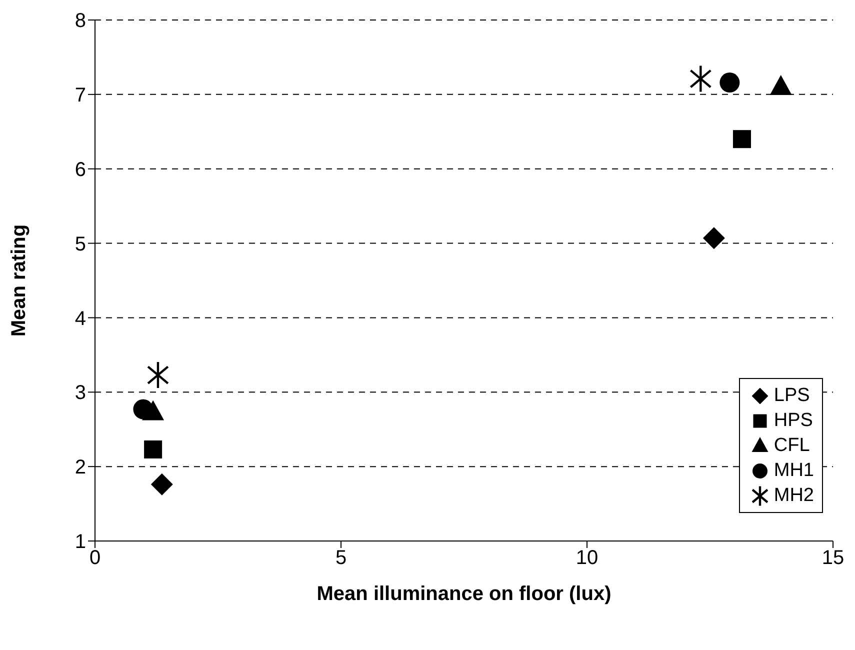  Describe the element at coordinates (793, 421) in the screenshot. I see `legend-label: HPS` at that location.